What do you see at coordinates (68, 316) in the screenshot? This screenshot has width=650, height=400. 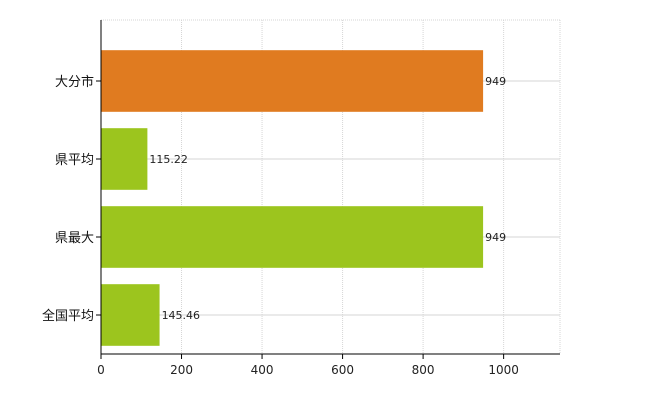 I see `category-label: 全国平均` at bounding box center [68, 316].